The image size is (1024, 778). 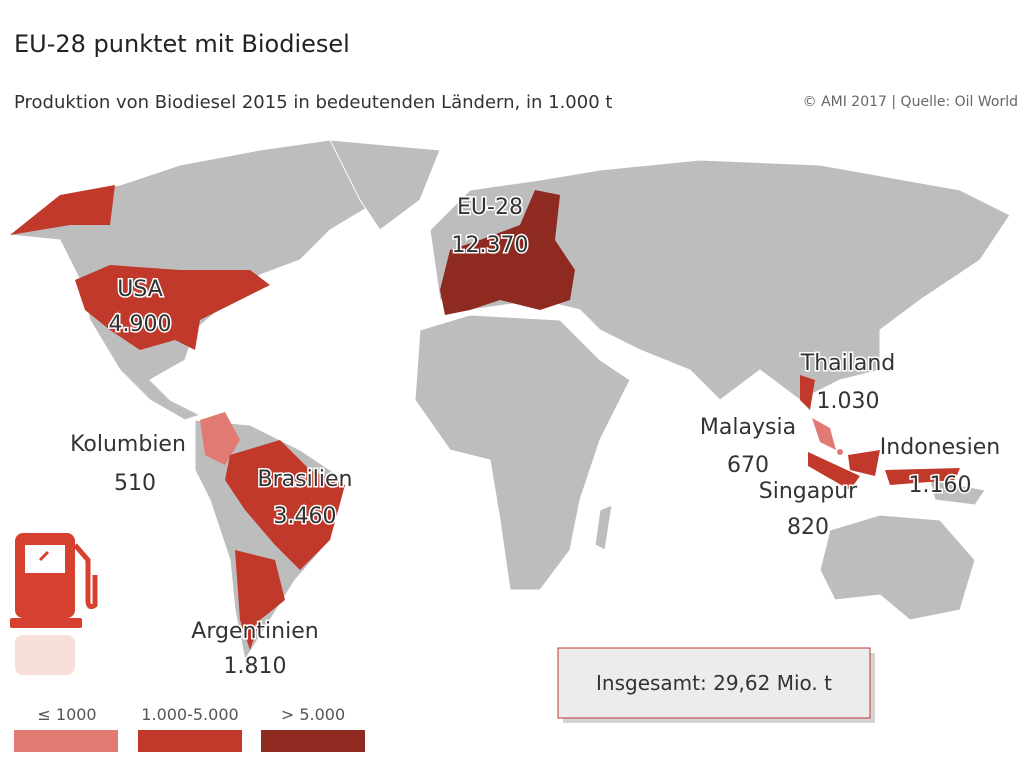 I want to click on argentina-area, so click(x=260, y=600).